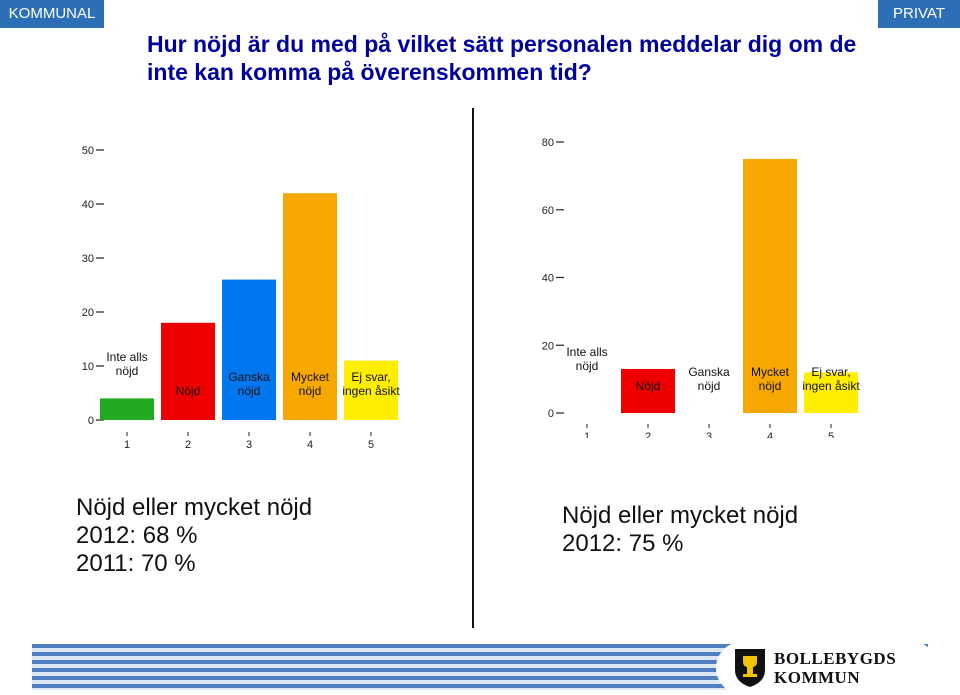 This screenshot has height=695, width=960. I want to click on y-tick-label: 30, so click(88, 259).